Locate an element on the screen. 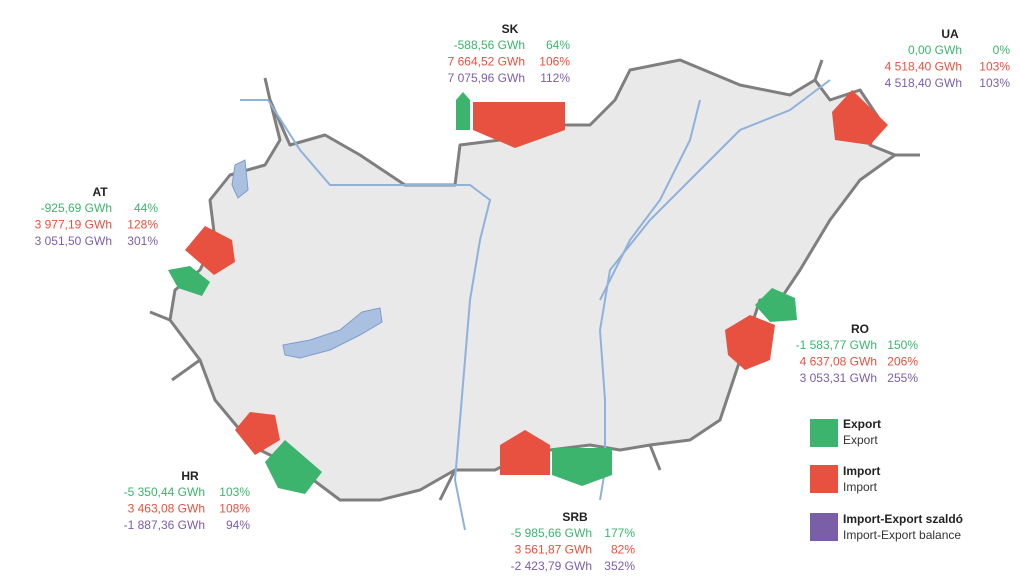  import-value: 4 637,08 GWh is located at coordinates (838, 361).